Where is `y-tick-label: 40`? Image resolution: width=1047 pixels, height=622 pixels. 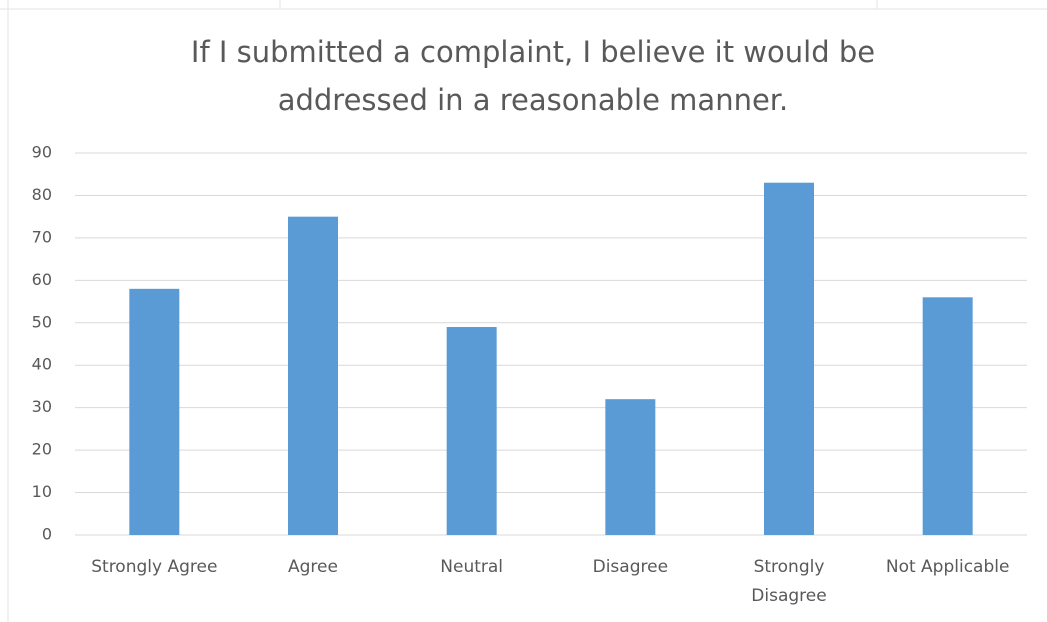
y-tick-label: 40 is located at coordinates (42, 364).